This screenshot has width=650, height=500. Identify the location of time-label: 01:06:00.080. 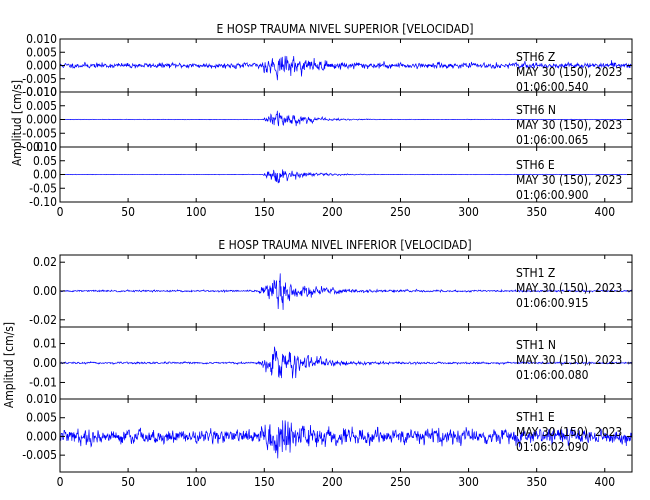
(552, 375).